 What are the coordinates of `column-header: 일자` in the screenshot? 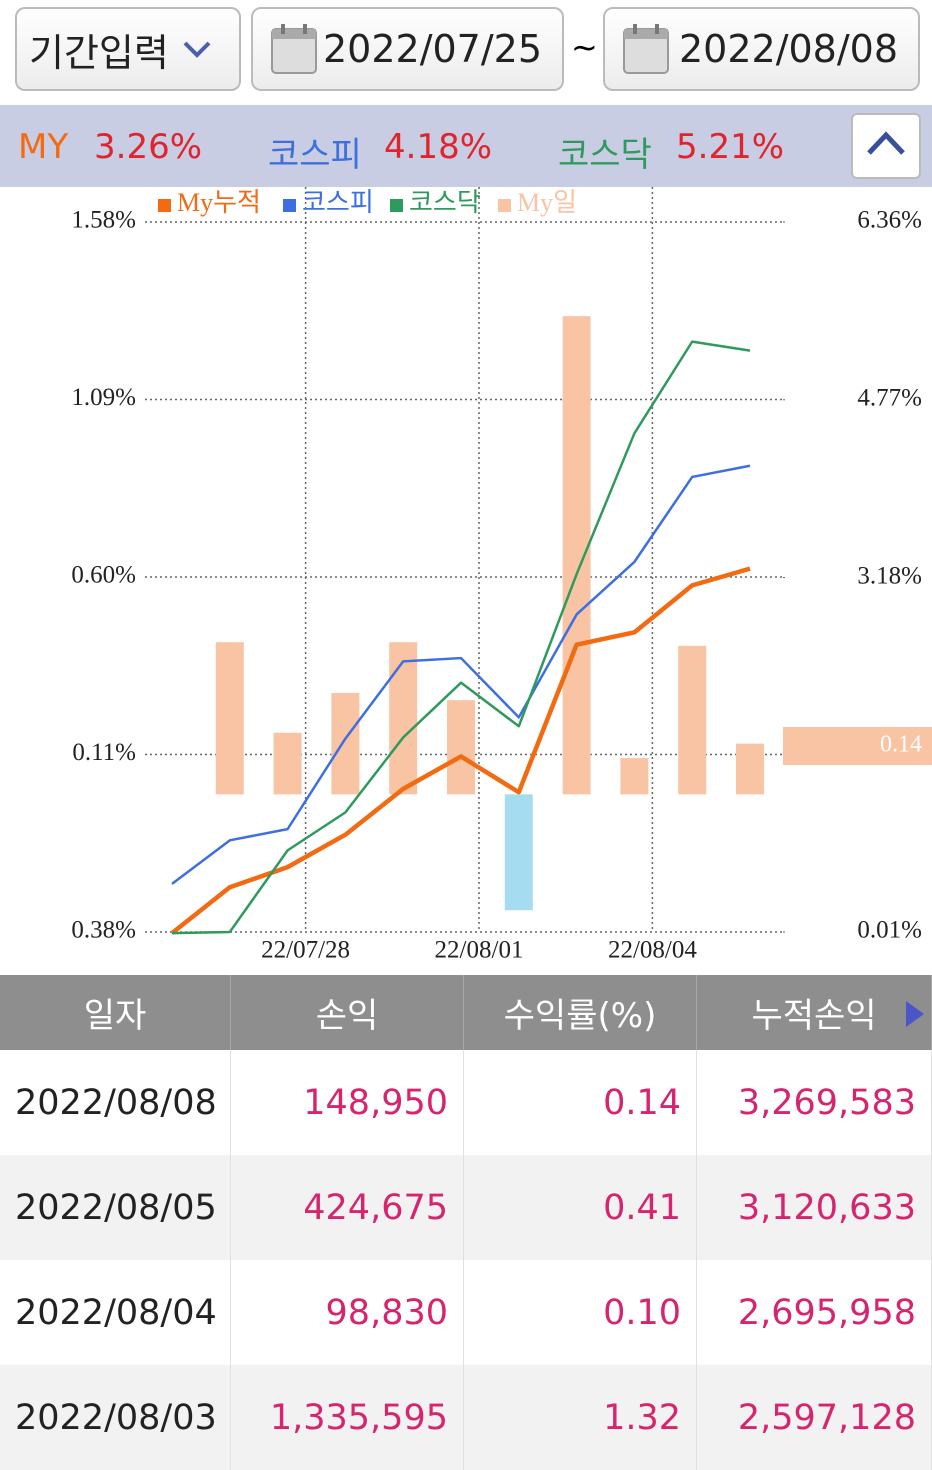 It's located at (115, 1012).